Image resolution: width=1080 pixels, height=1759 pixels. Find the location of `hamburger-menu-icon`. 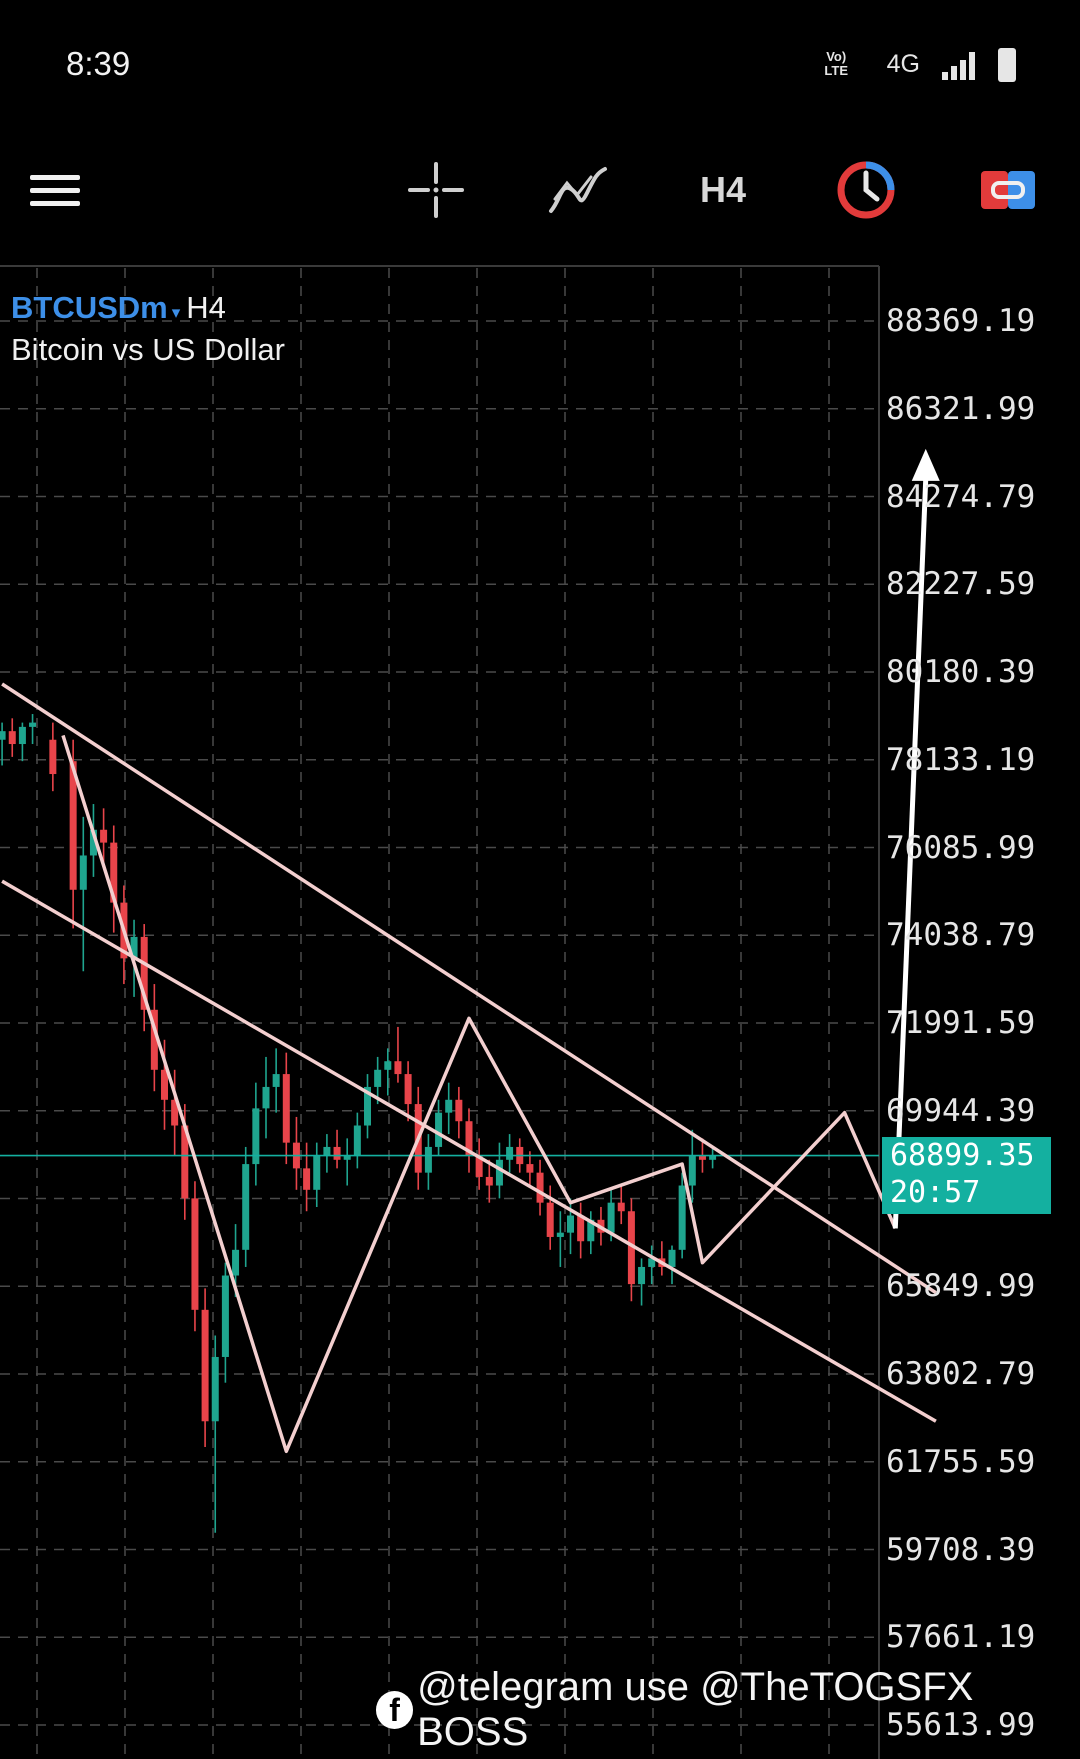

hamburger-menu-icon is located at coordinates (56, 190).